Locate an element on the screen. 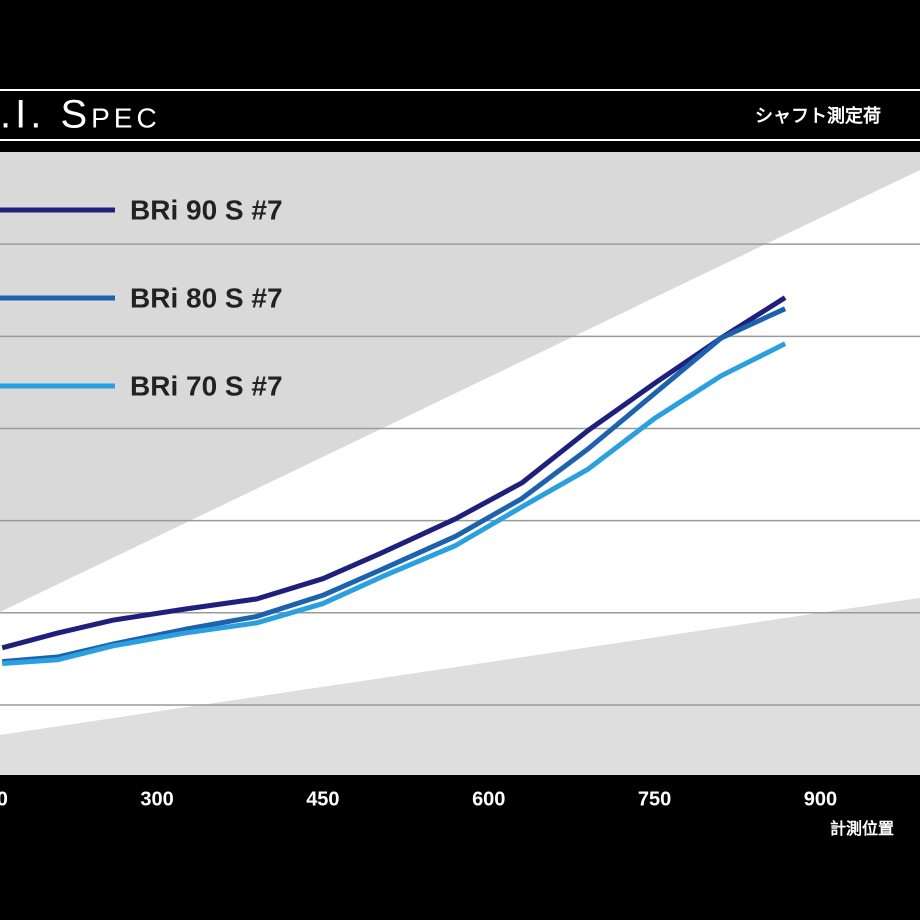  x-tick-label: 150 is located at coordinates (4, 799).